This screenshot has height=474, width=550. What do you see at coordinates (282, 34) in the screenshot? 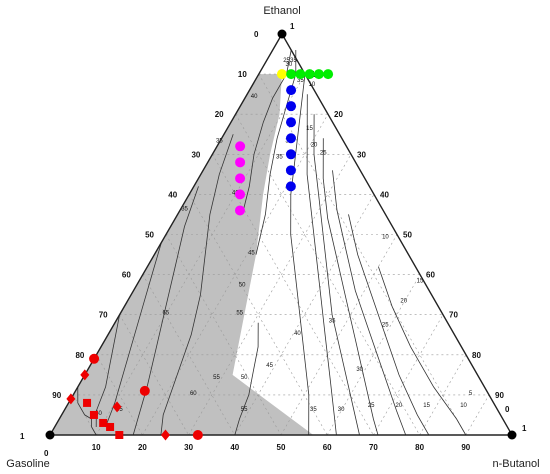
I see `vertex-marker-top` at bounding box center [282, 34].